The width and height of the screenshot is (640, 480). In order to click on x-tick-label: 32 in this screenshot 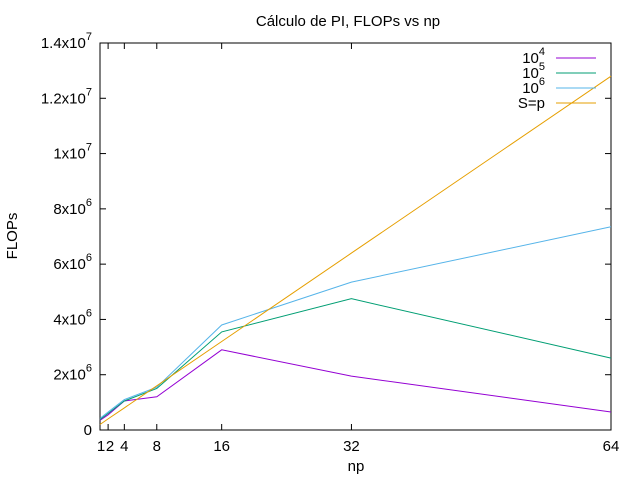, I will do `click(351, 446)`.